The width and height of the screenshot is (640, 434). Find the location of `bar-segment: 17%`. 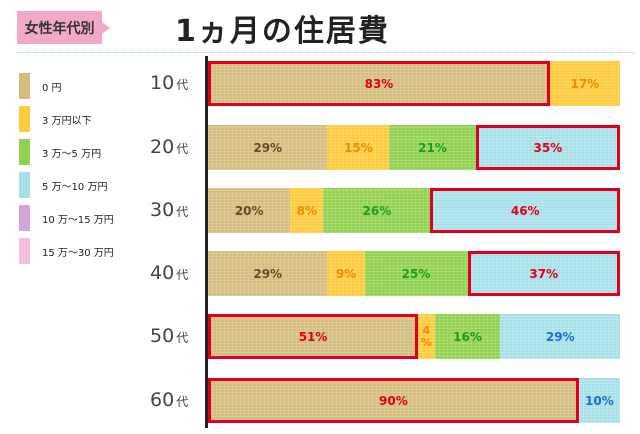

bar-segment: 17% is located at coordinates (584, 83).